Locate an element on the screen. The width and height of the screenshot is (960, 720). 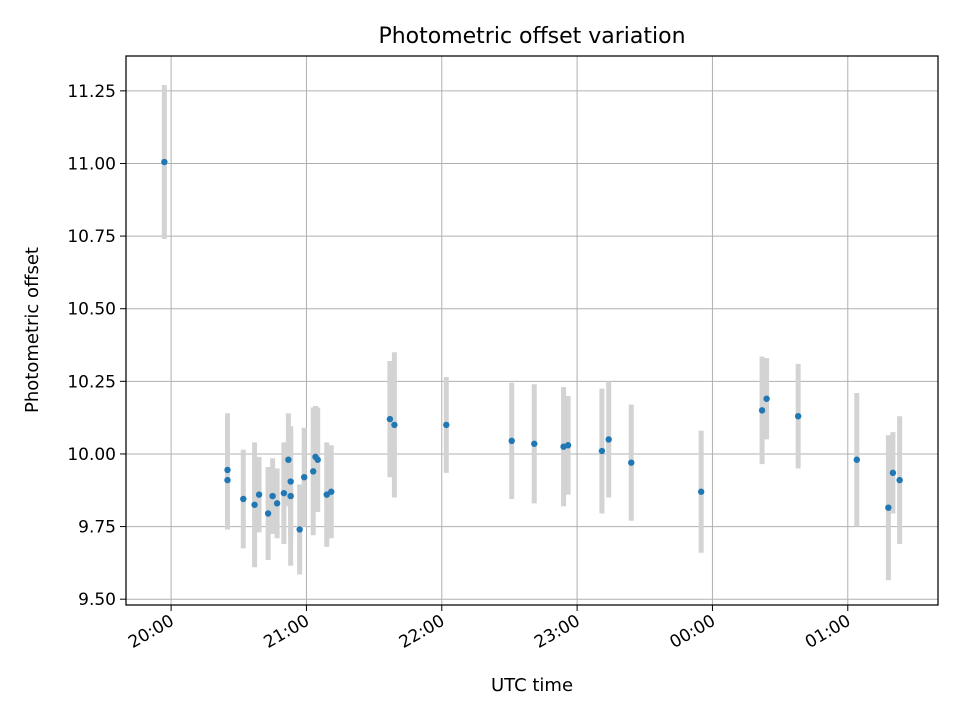
y-tick-label: 10.25 is located at coordinates (91, 382).